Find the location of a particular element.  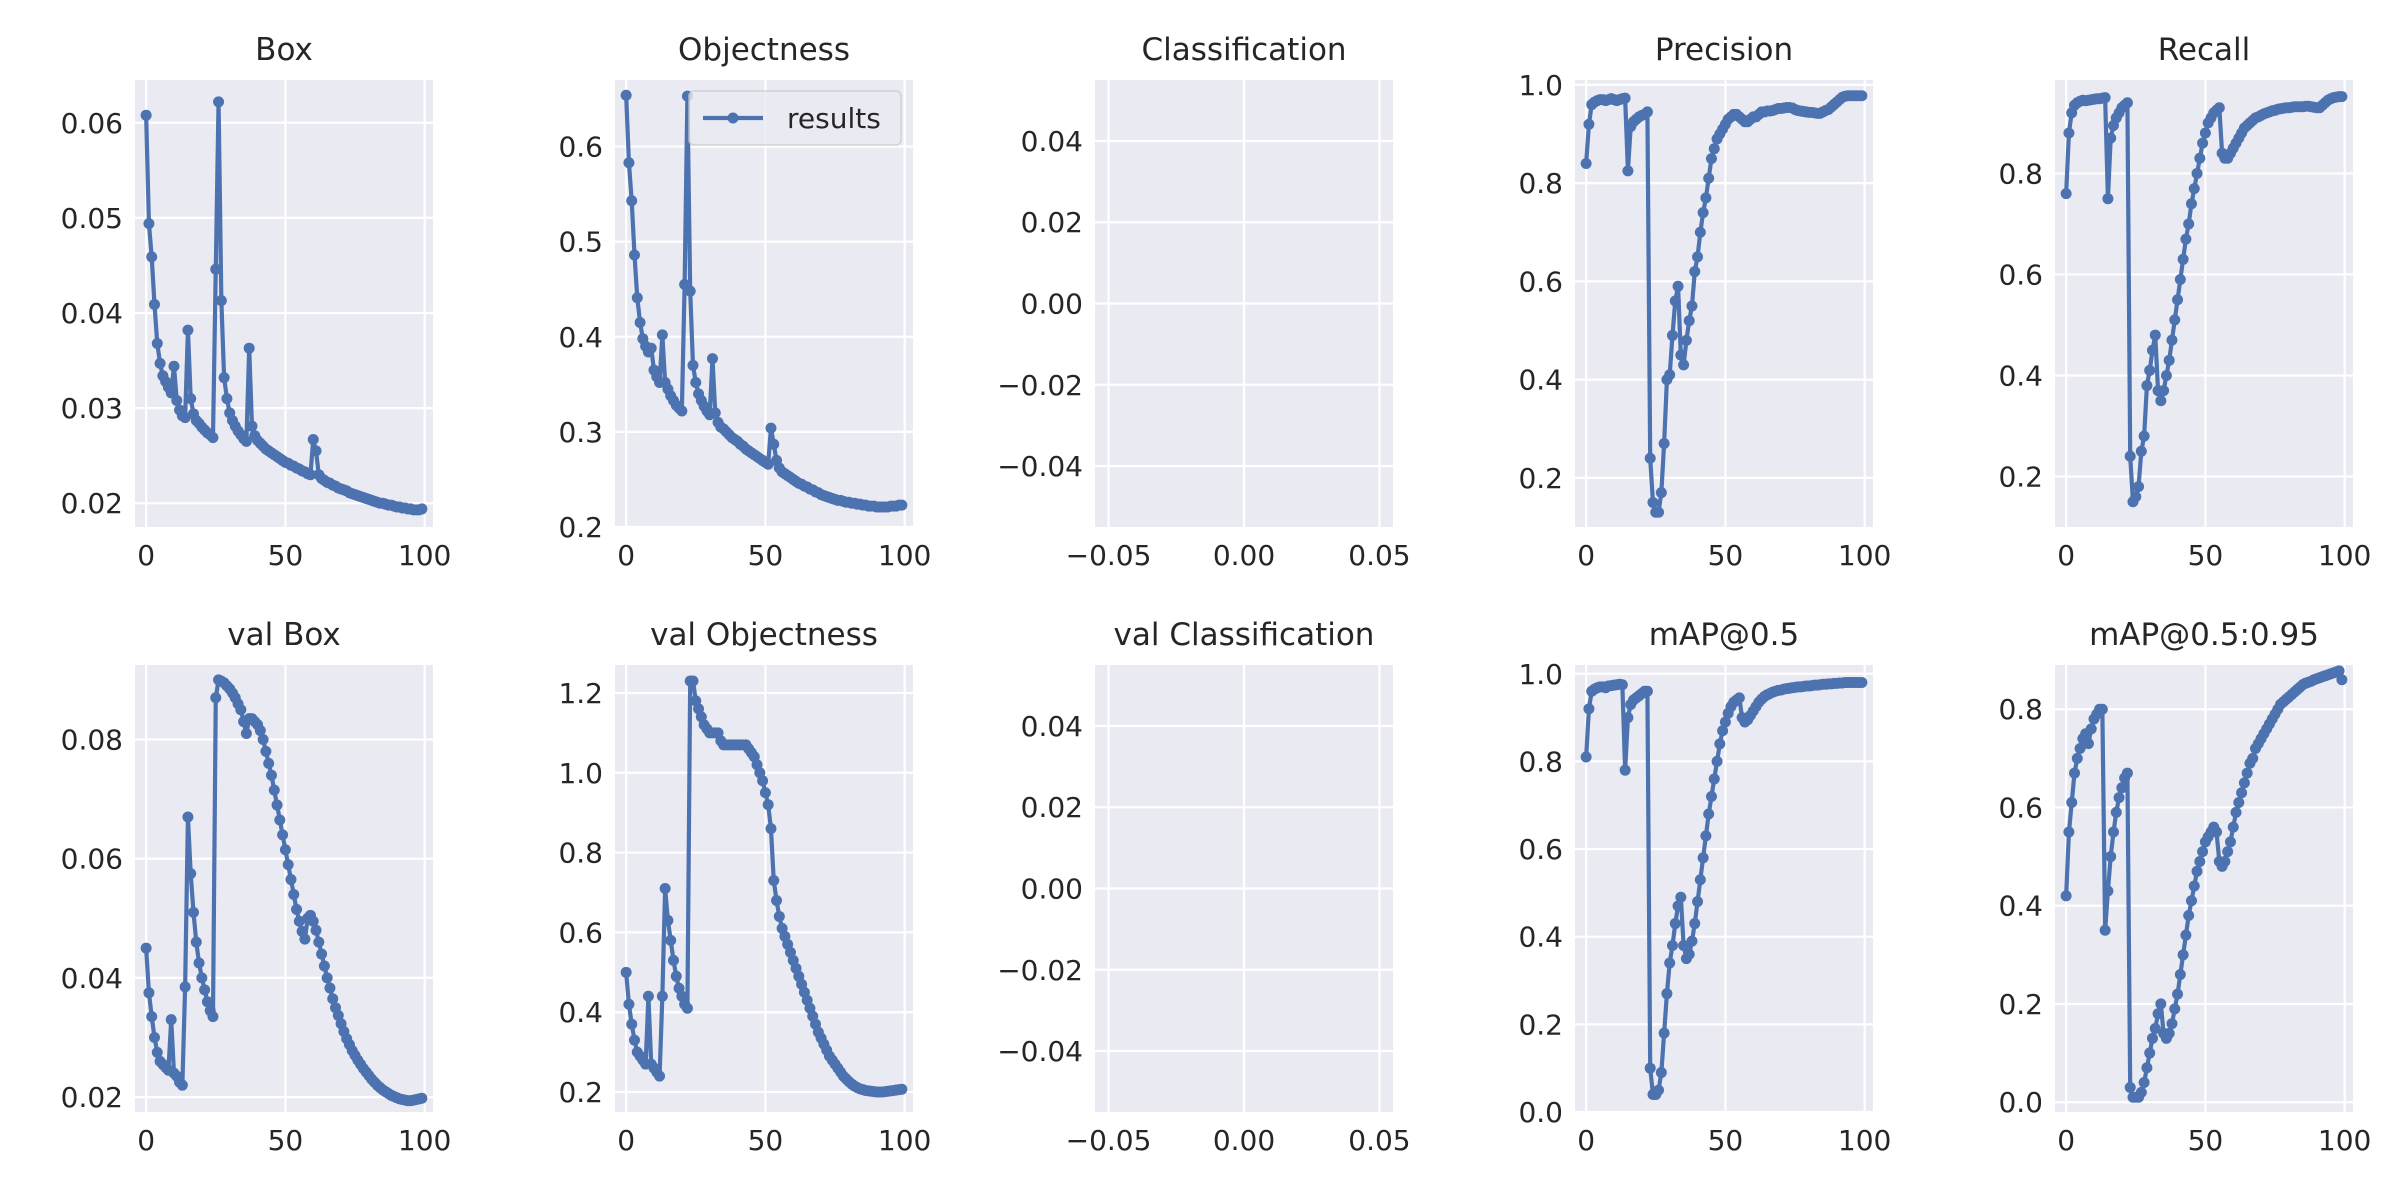

x-tick-label: 0.05 is located at coordinates (1379, 555).